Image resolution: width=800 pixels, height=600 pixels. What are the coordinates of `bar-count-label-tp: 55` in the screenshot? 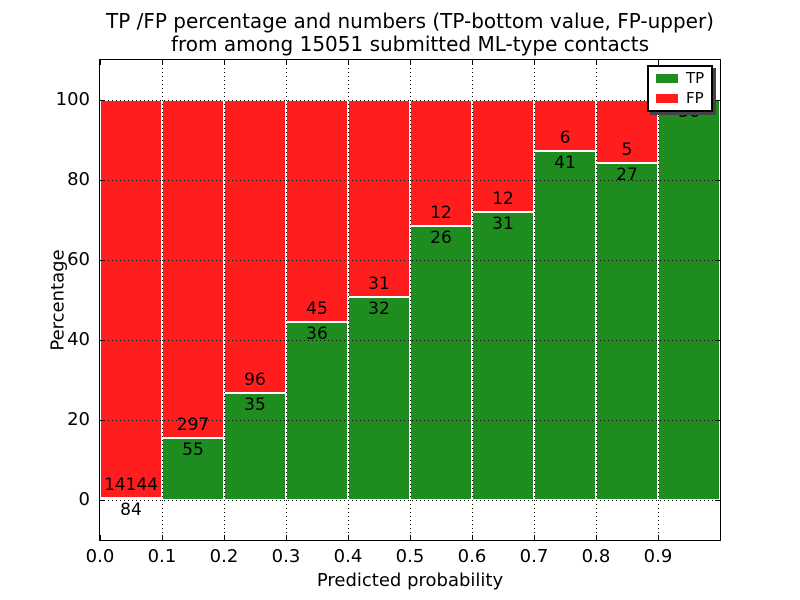 It's located at (193, 449).